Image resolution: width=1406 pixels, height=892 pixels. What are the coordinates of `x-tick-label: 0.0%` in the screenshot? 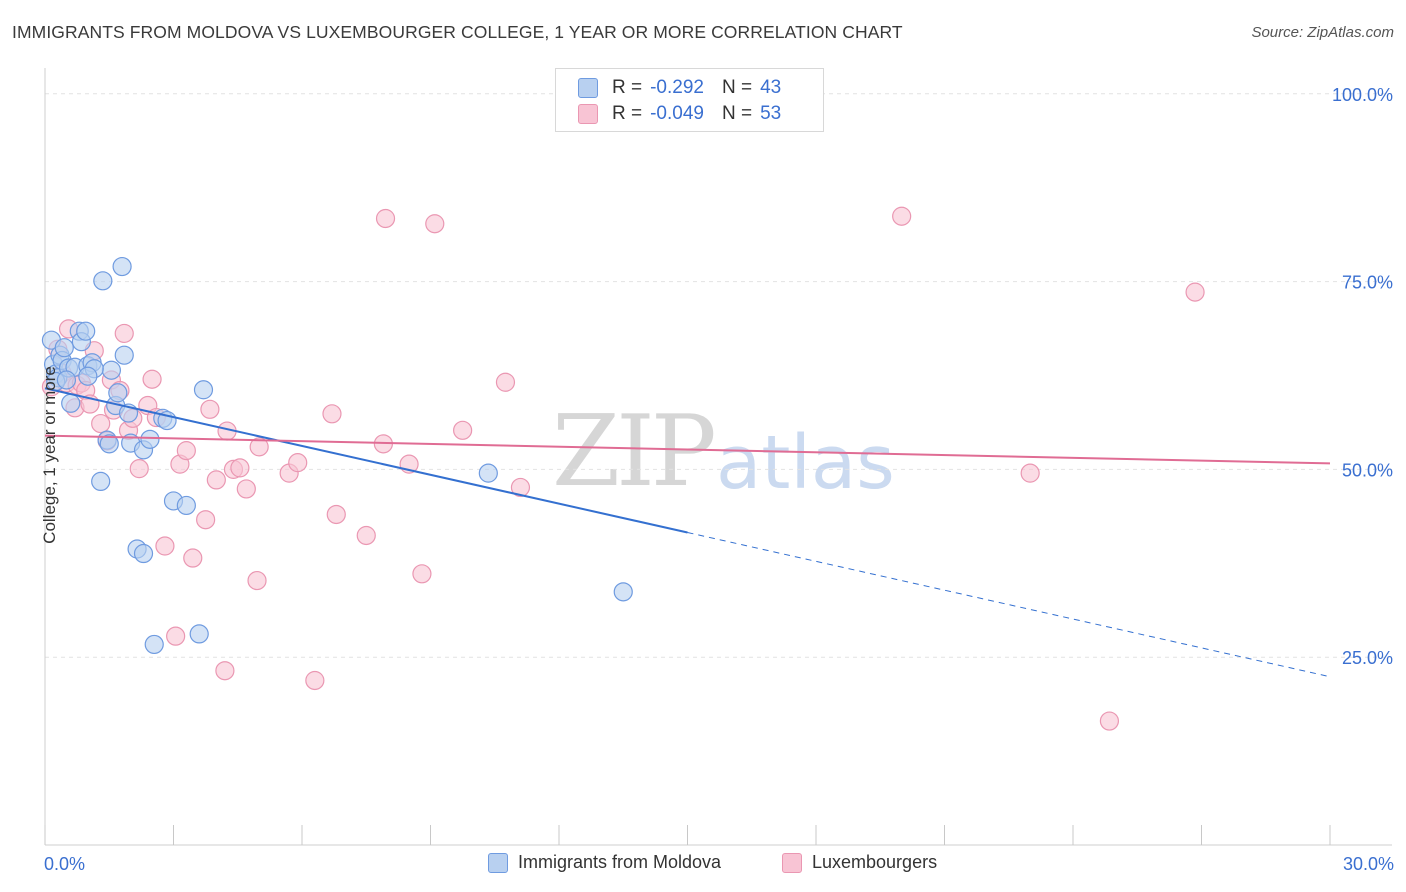 It's located at (64, 864).